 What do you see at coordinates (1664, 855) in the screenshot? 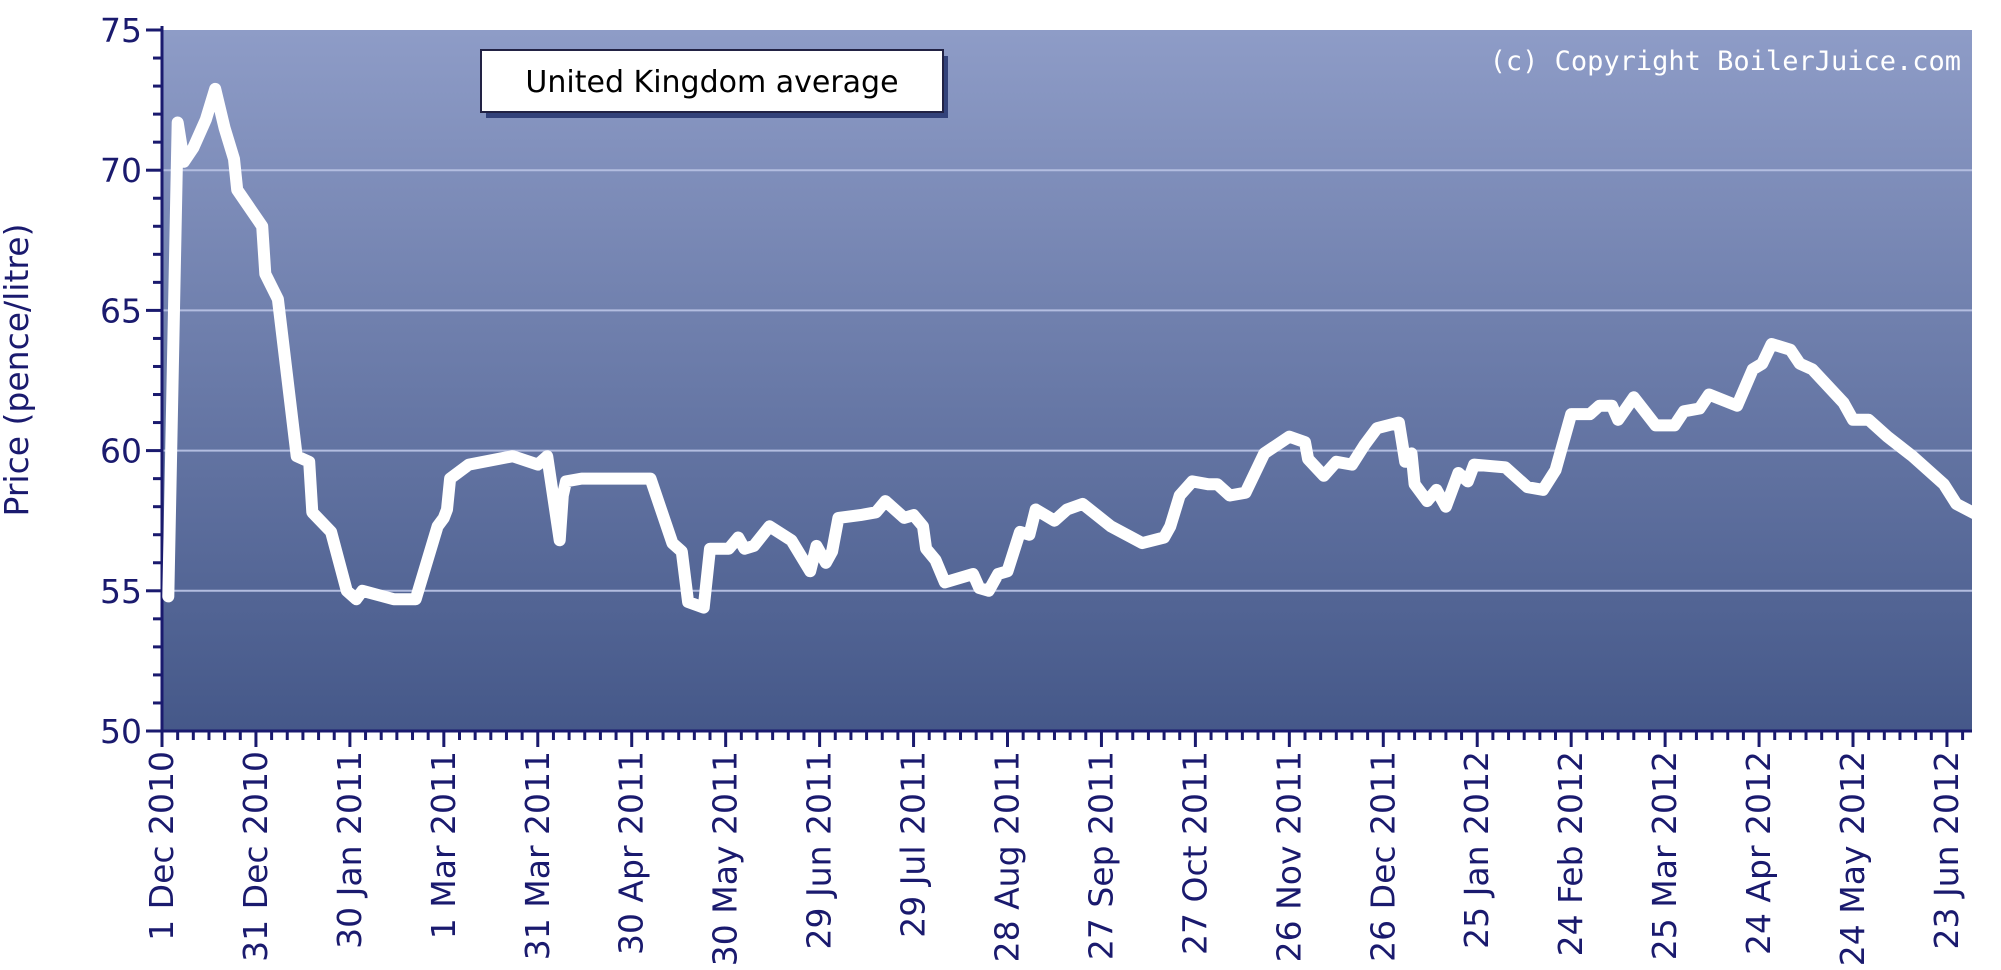
I see `x-tick-label: 25 Mar 2012` at bounding box center [1664, 855].